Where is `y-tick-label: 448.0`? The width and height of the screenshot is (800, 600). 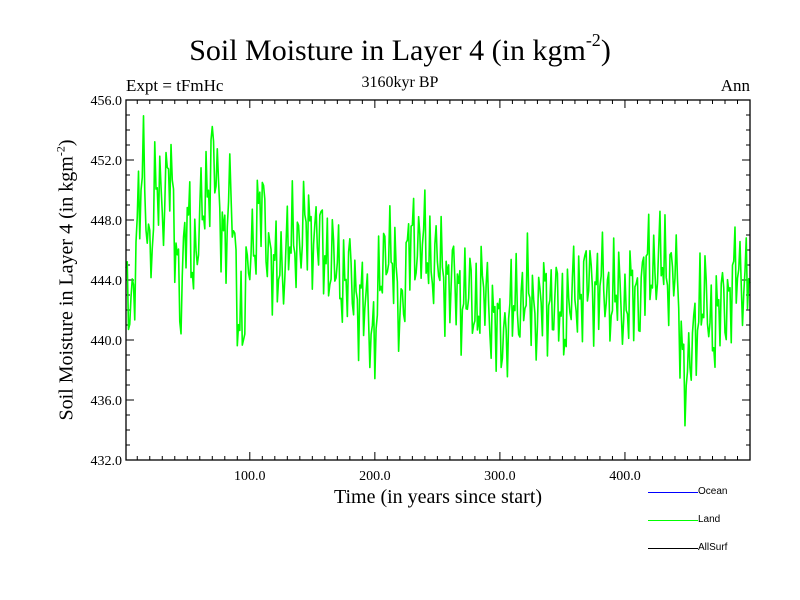 y-tick-label: 448.0 is located at coordinates (107, 221).